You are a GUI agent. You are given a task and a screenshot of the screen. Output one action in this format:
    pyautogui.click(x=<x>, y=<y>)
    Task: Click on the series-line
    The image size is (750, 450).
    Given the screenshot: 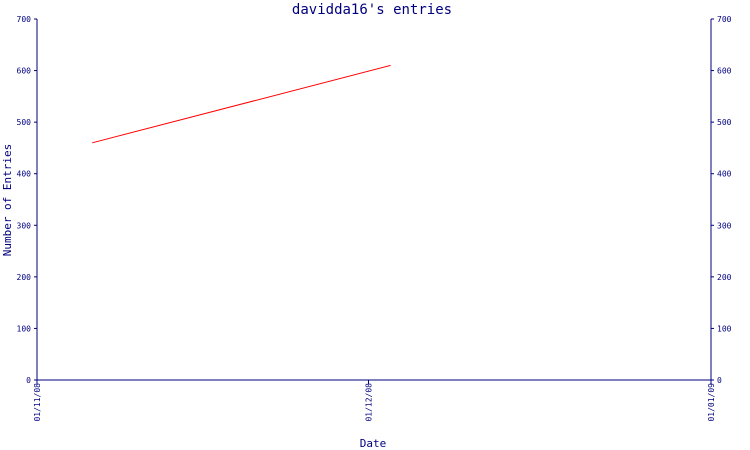 What is the action you would take?
    pyautogui.click(x=241, y=104)
    